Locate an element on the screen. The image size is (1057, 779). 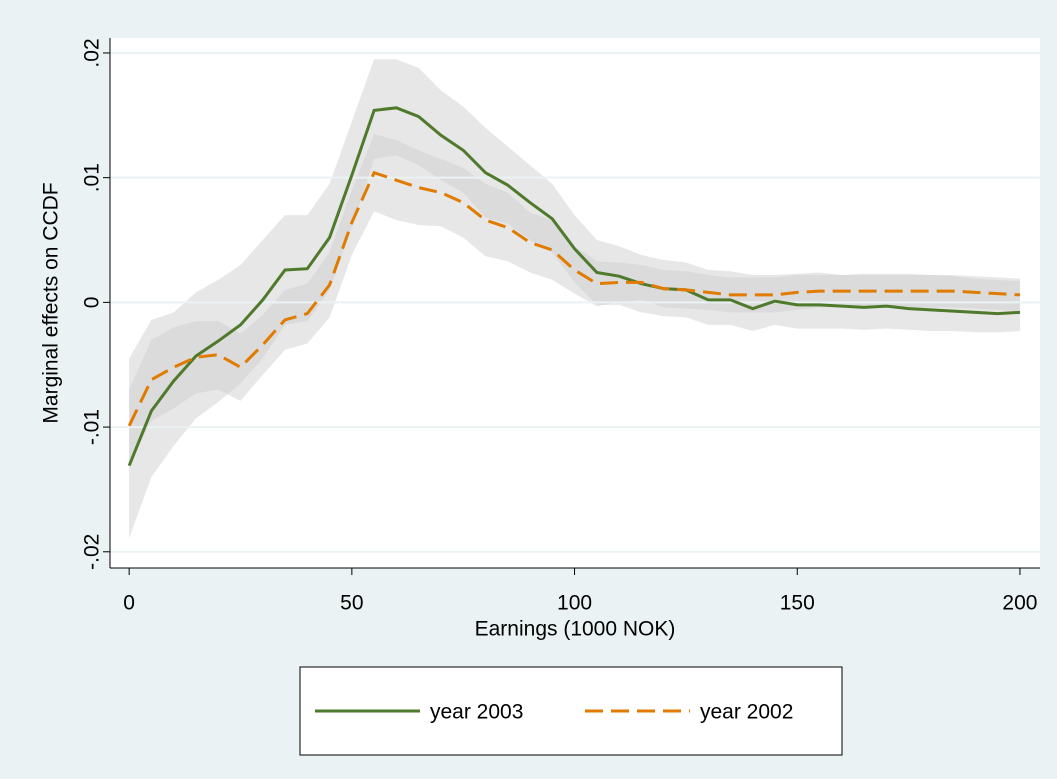
legend-label: year 2003 is located at coordinates (476, 712).